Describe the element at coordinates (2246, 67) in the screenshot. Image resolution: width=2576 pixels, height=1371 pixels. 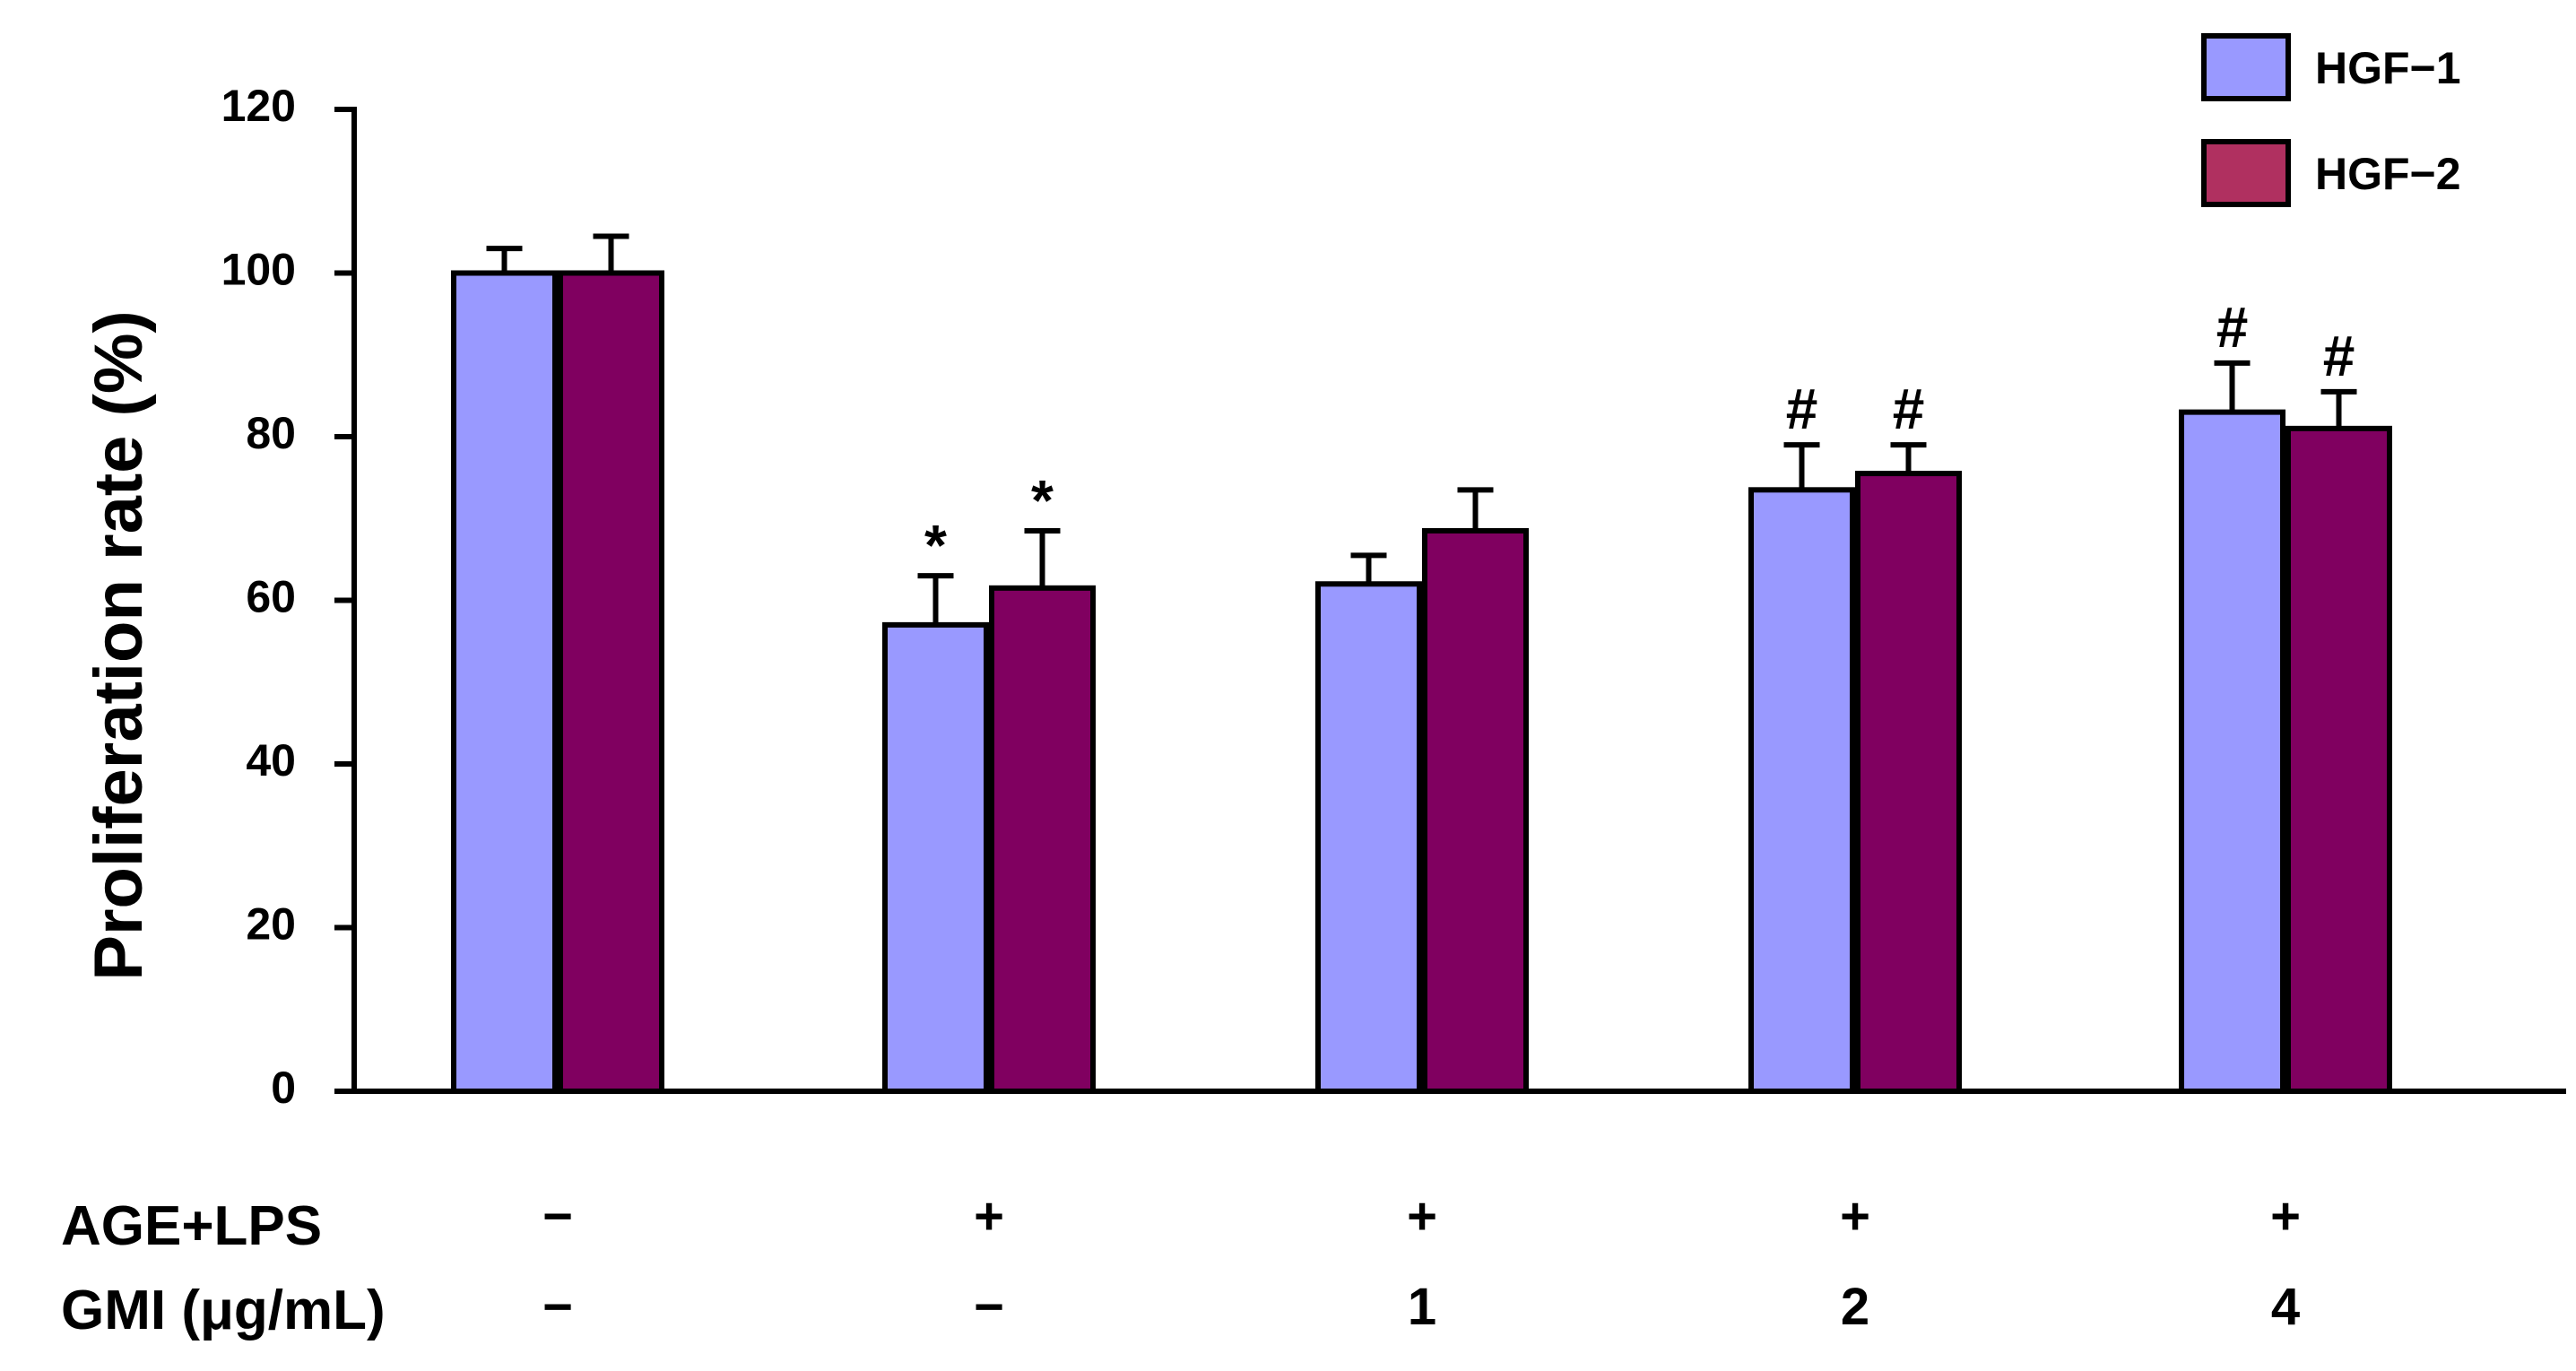
I see `legend-swatch-hgf1` at that location.